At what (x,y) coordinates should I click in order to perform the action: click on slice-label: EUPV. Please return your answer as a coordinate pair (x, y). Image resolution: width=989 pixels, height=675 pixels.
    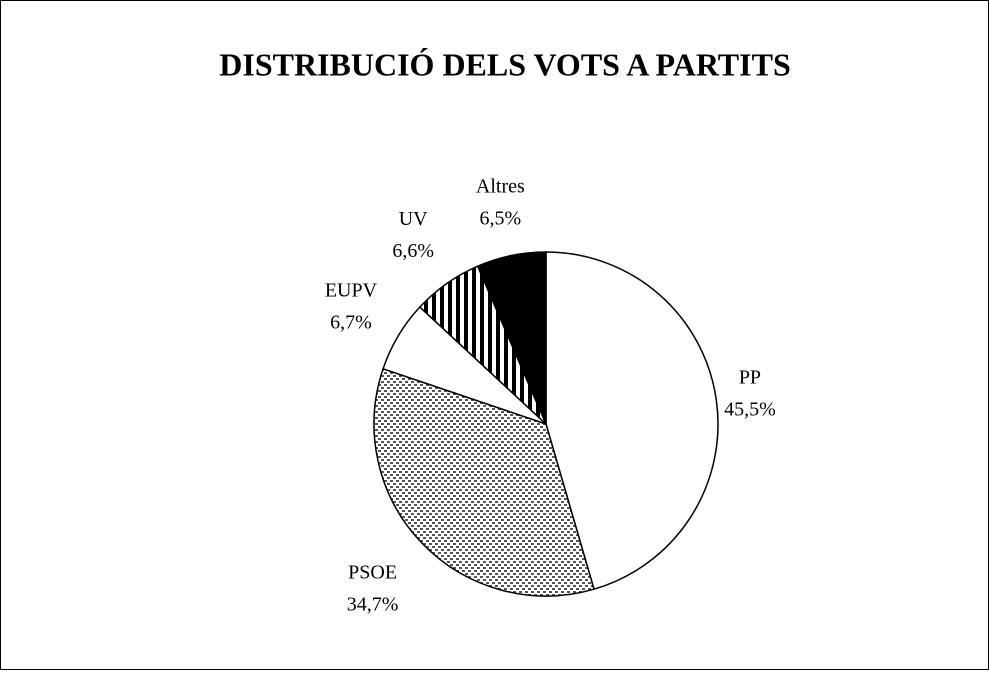
    Looking at the image, I should click on (351, 290).